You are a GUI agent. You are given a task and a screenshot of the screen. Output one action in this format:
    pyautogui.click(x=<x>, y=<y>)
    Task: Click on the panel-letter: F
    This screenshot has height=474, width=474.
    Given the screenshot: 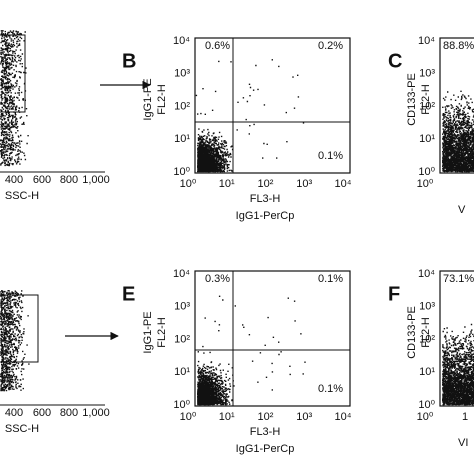 What is the action you would take?
    pyautogui.click(x=394, y=294)
    